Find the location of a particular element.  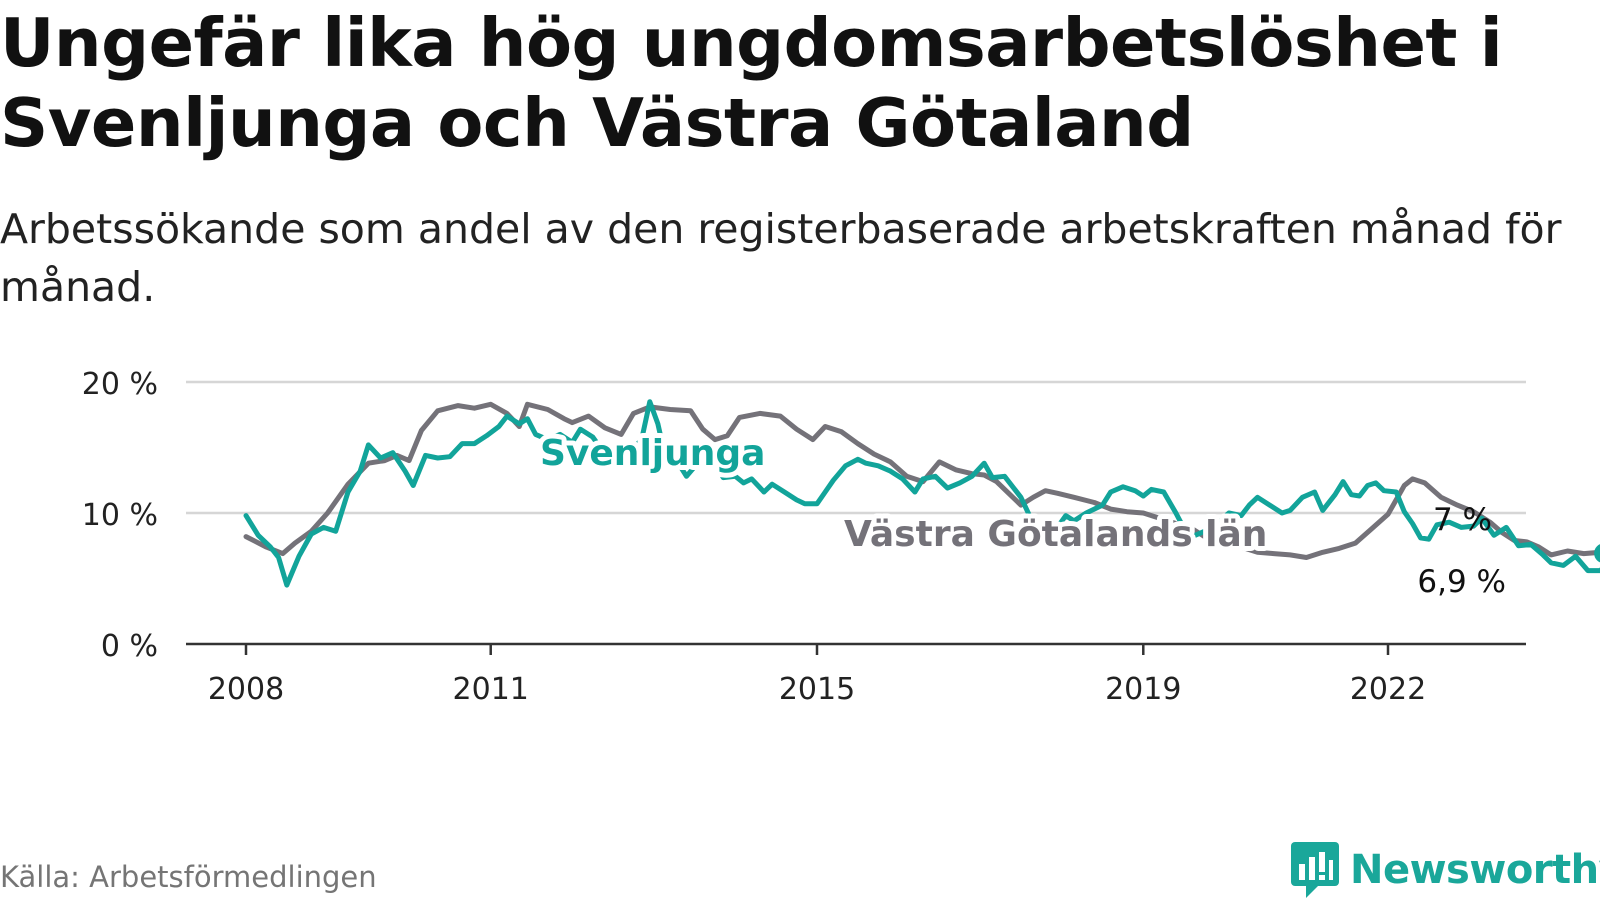

x-tick-label: 2008 is located at coordinates (246, 689).